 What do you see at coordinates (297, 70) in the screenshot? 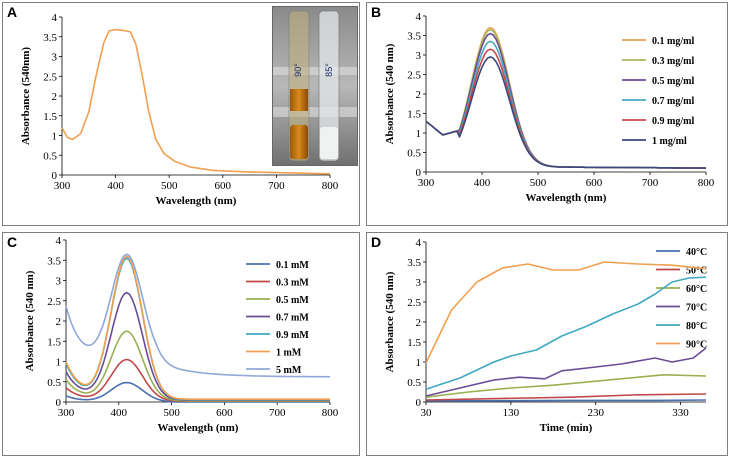
I see `tube-label-left: 90°` at bounding box center [297, 70].